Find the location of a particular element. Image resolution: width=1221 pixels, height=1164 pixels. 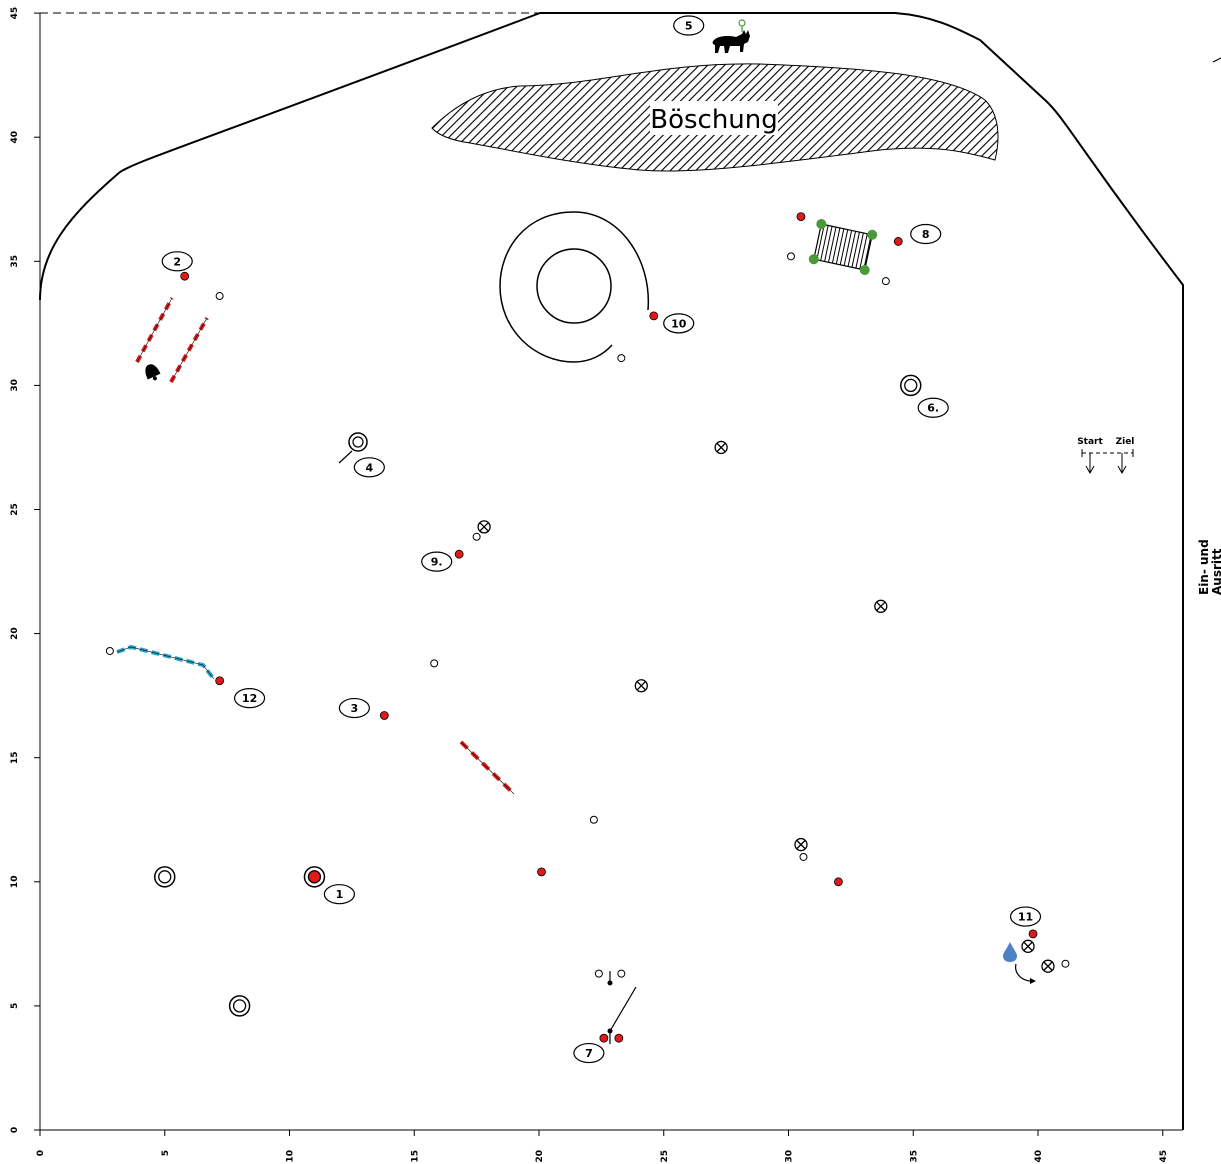

y-tick-label: 40 is located at coordinates (15, 137).